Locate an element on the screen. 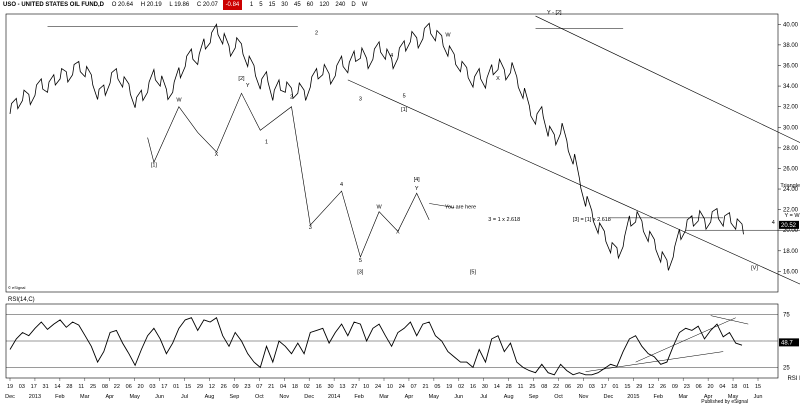 The height and width of the screenshot is (406, 800). wave-label-14: Y is located at coordinates (417, 189).